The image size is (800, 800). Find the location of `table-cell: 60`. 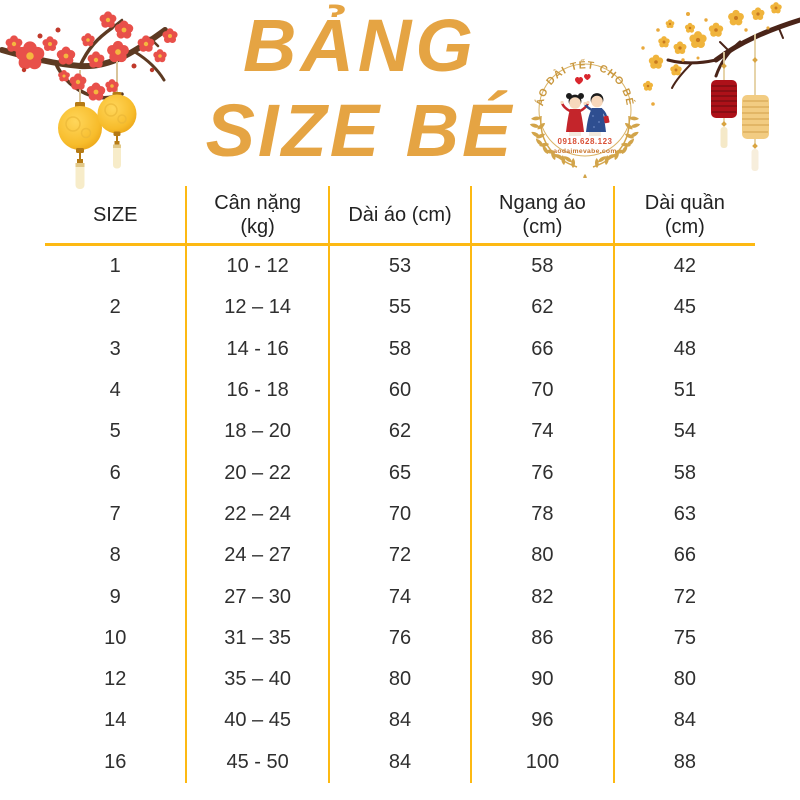

table-cell: 60 is located at coordinates (401, 390).